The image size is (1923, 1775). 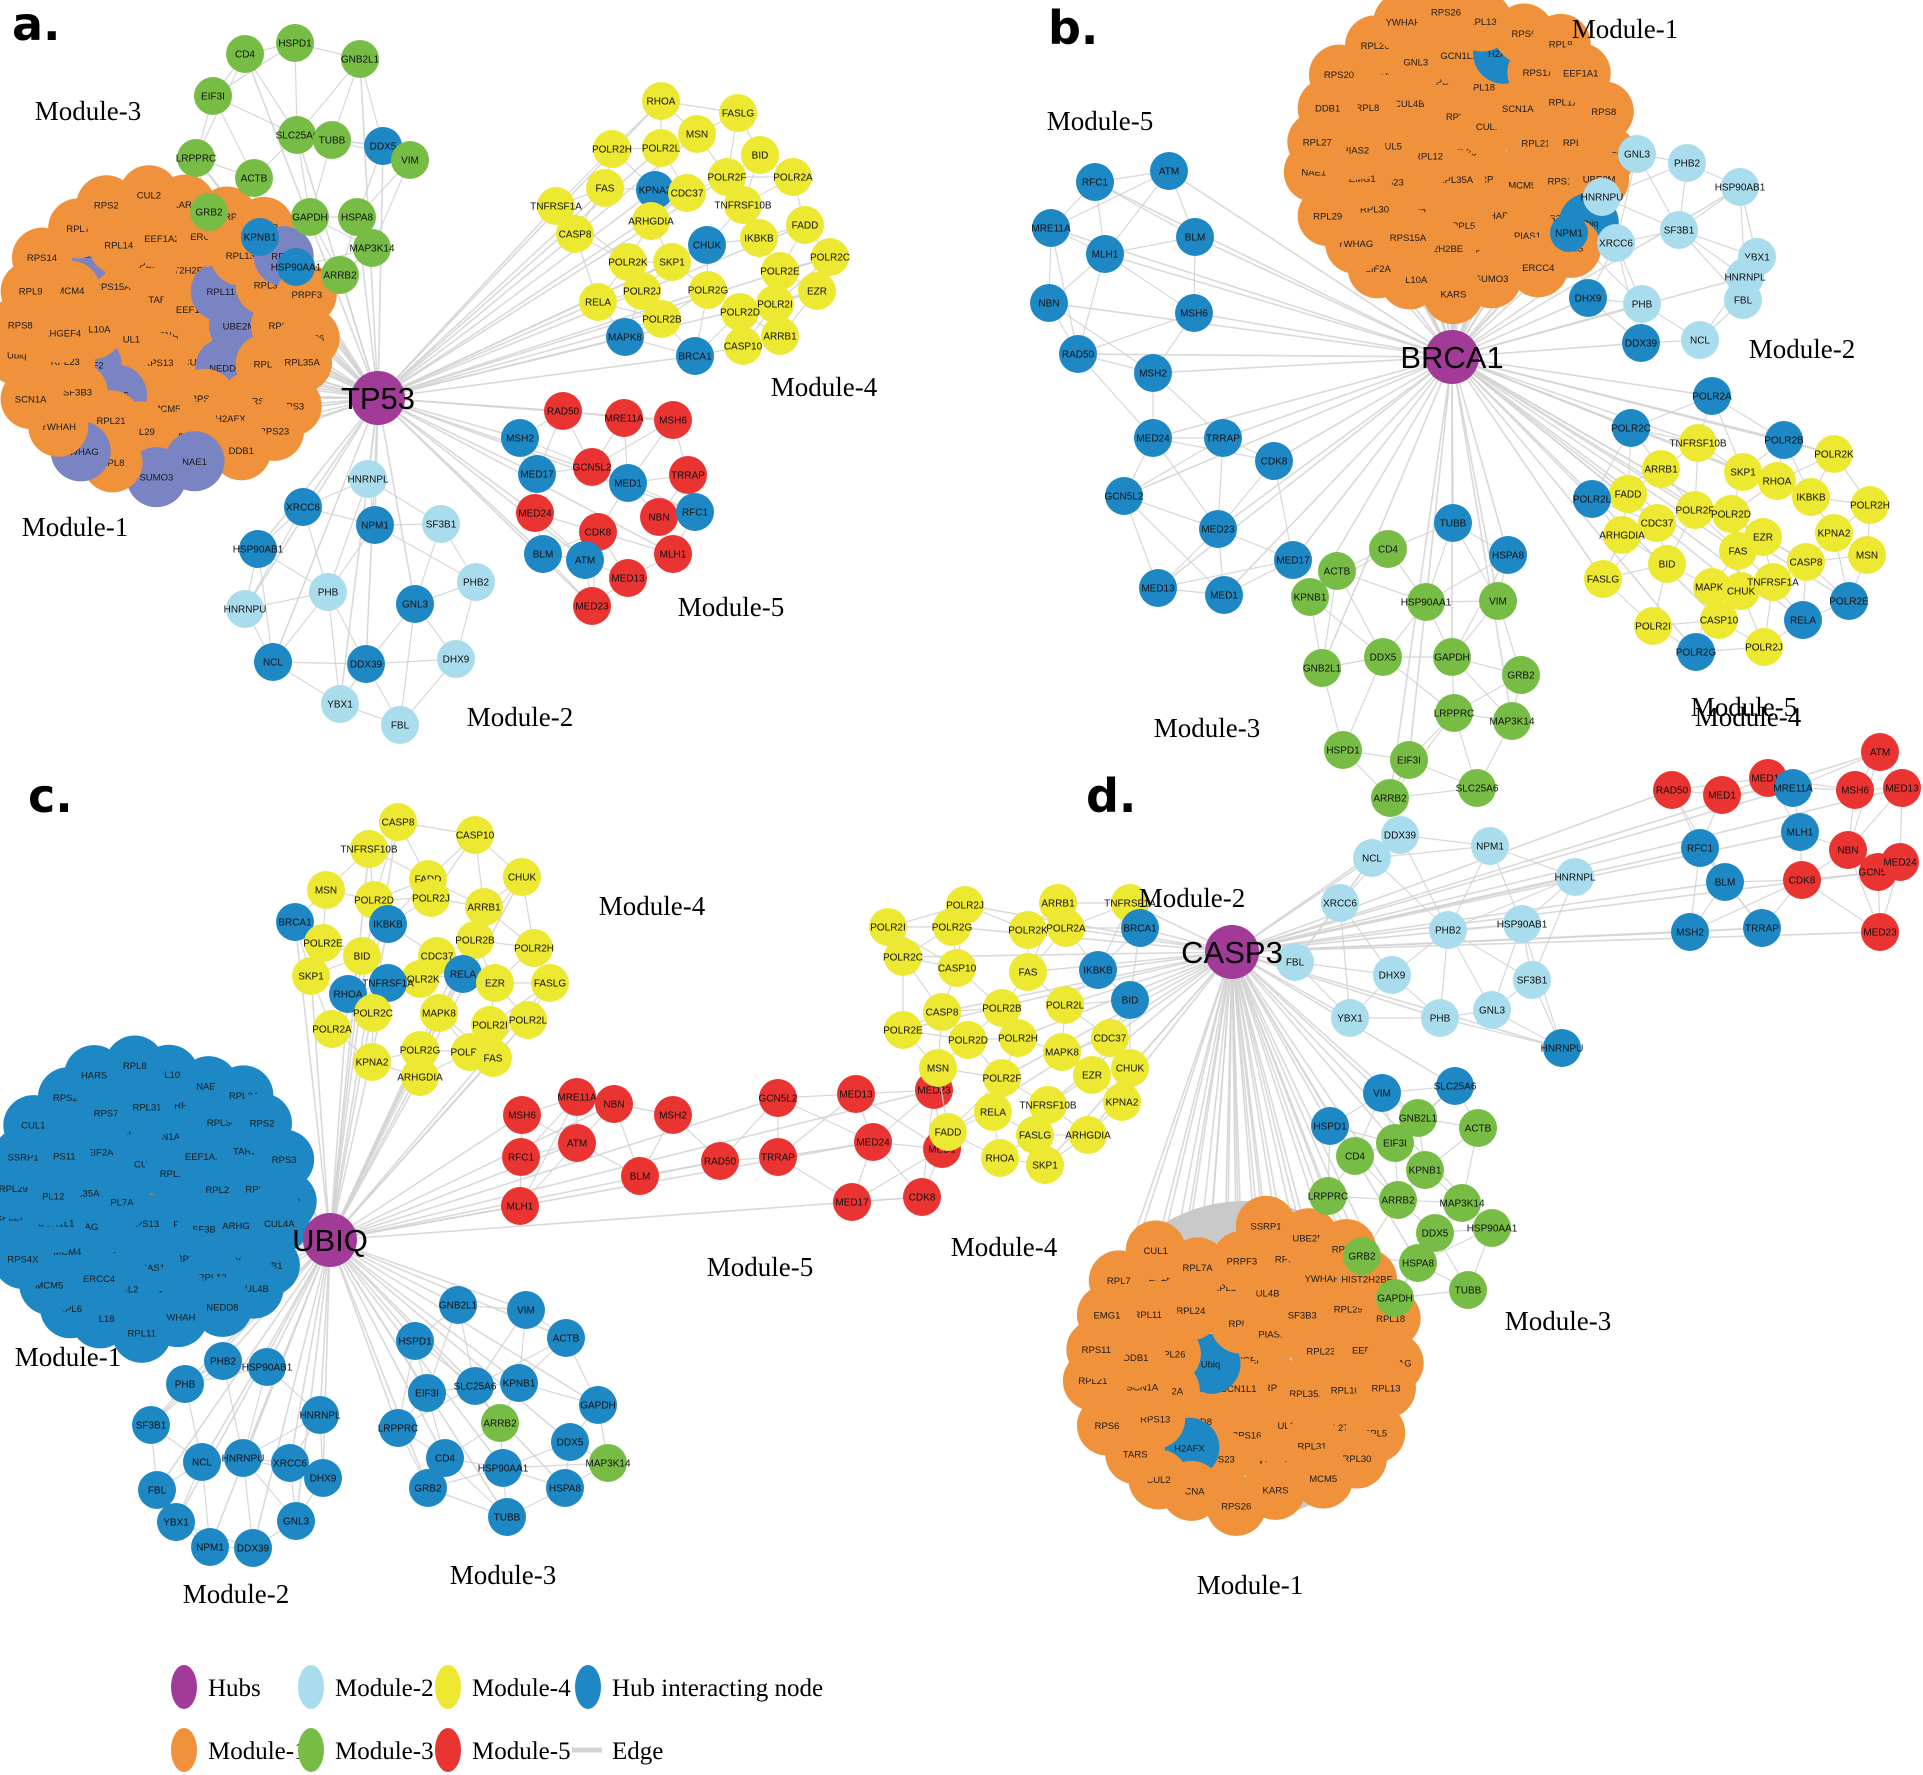 I want to click on node-CUL2, so click(x=148, y=195).